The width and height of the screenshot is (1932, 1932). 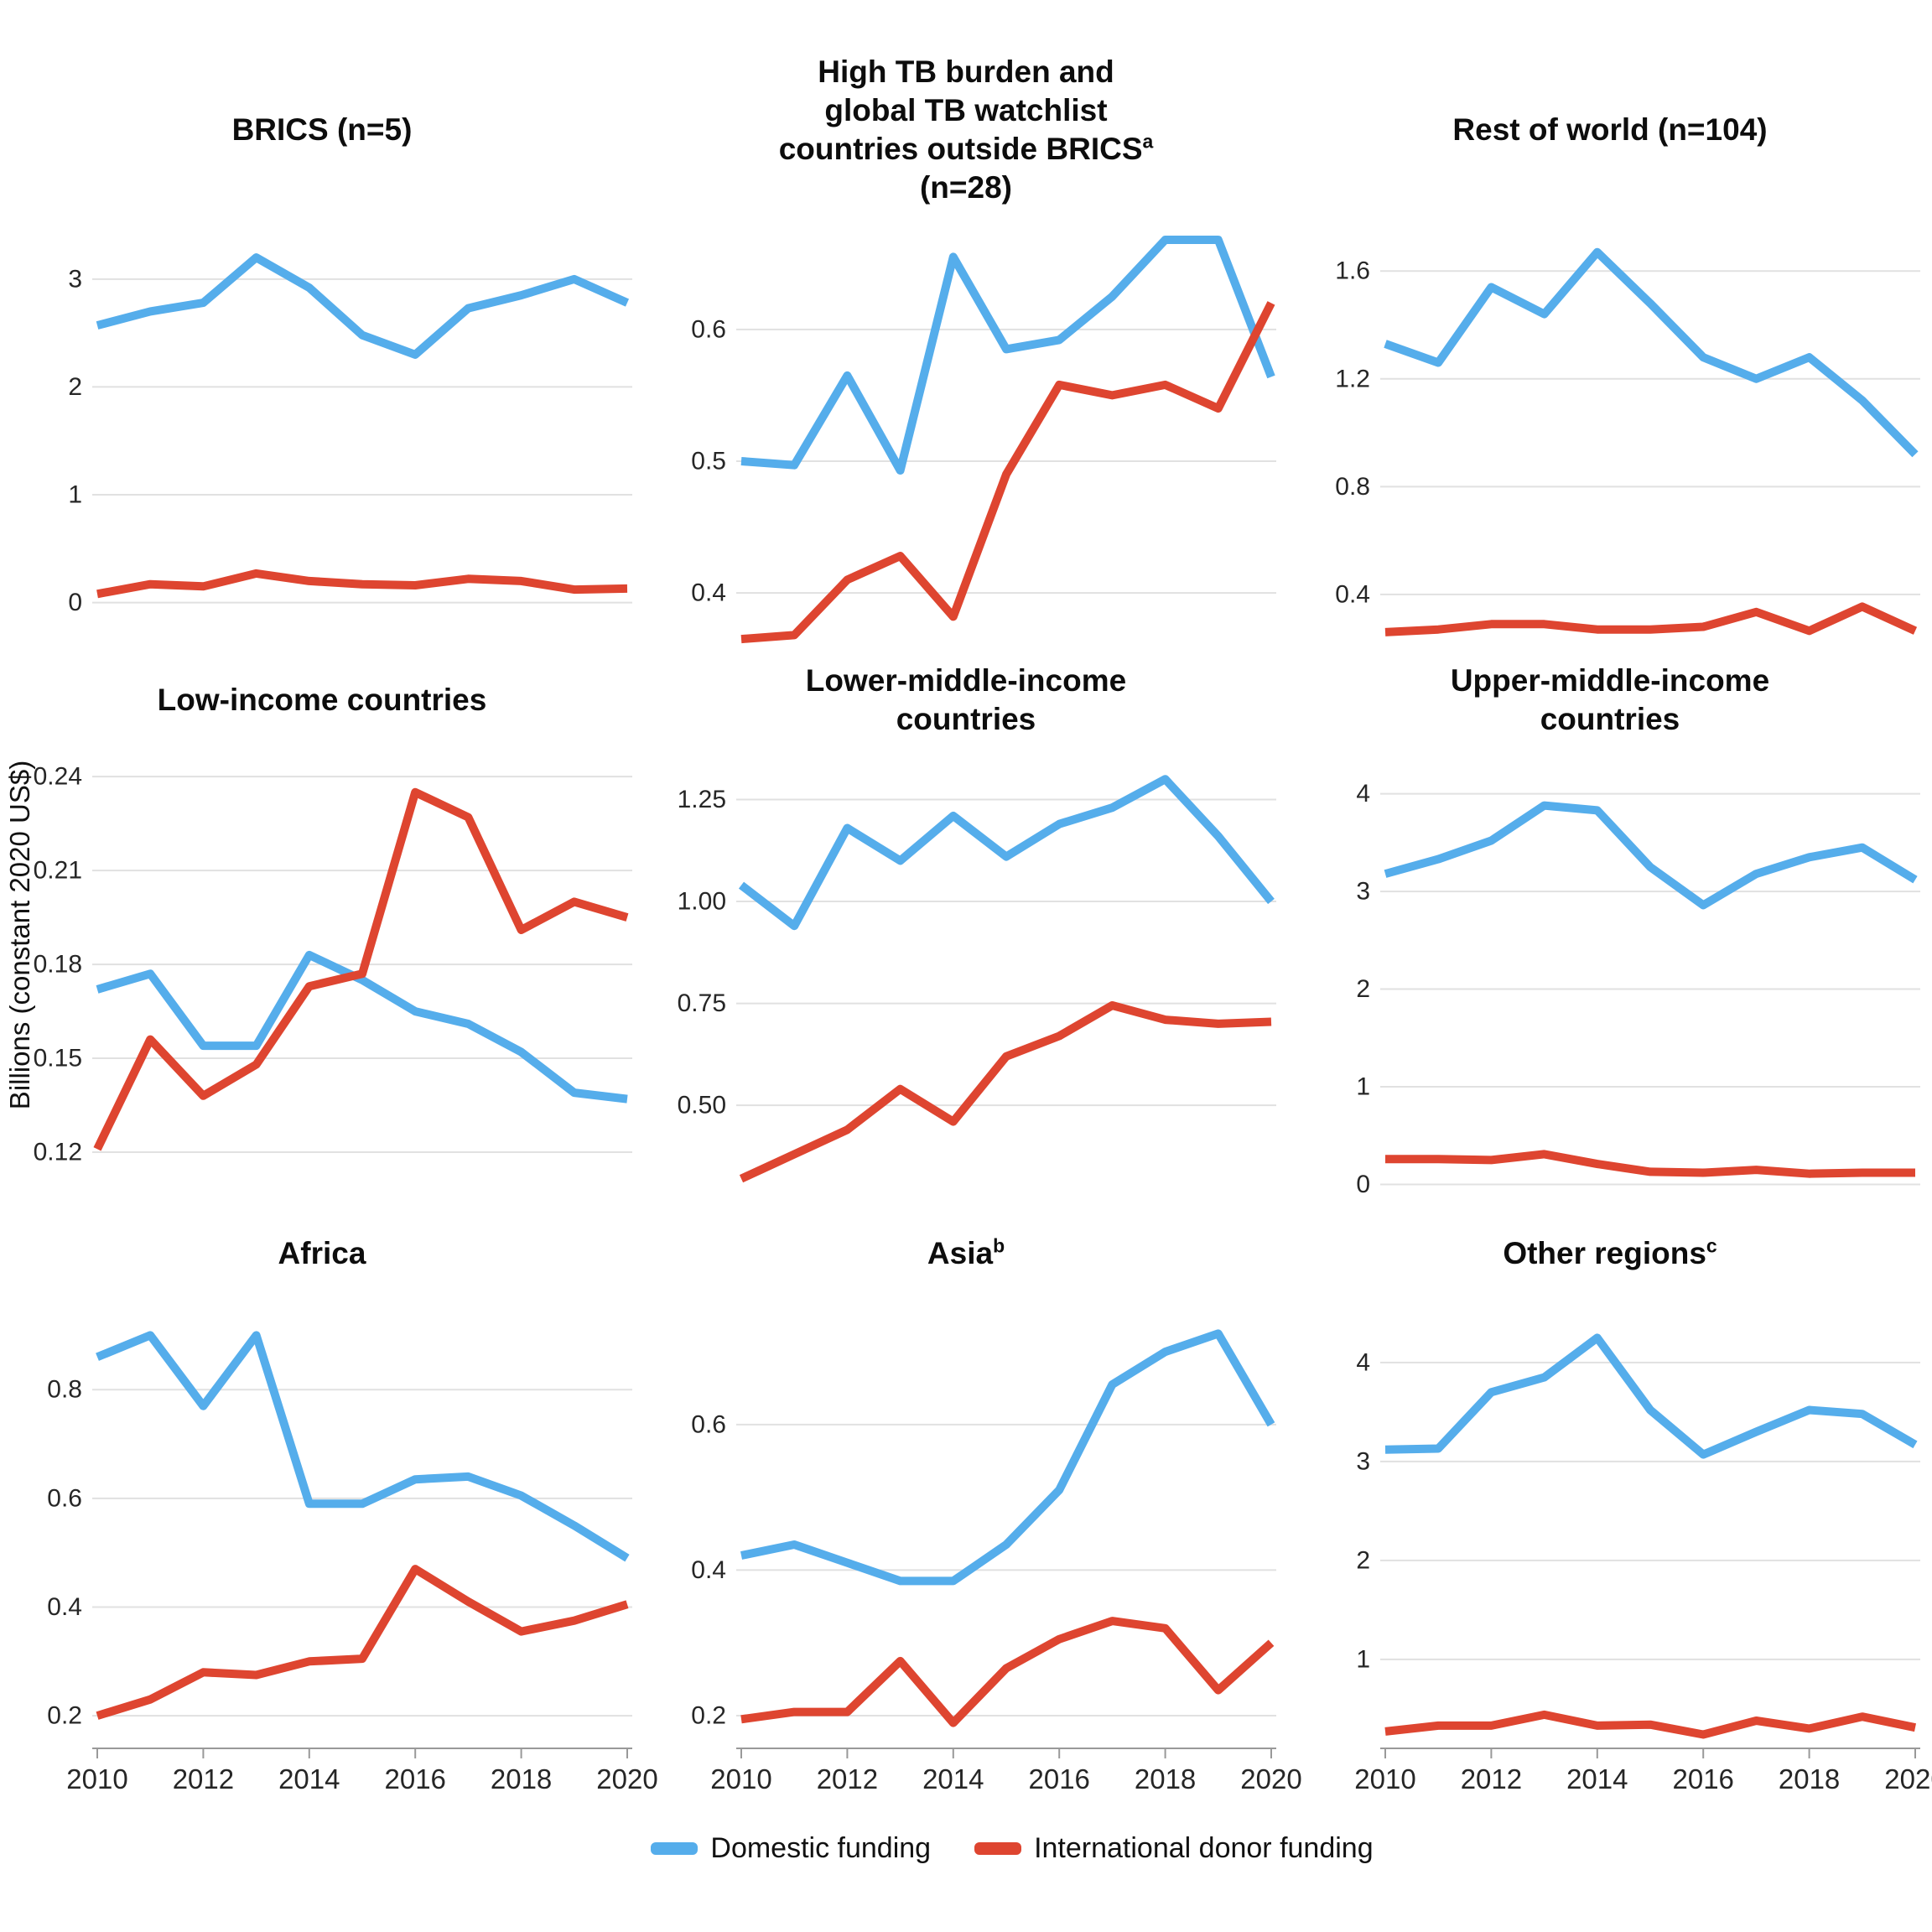 I want to click on y-tick-label: 0.5, so click(x=708, y=461).